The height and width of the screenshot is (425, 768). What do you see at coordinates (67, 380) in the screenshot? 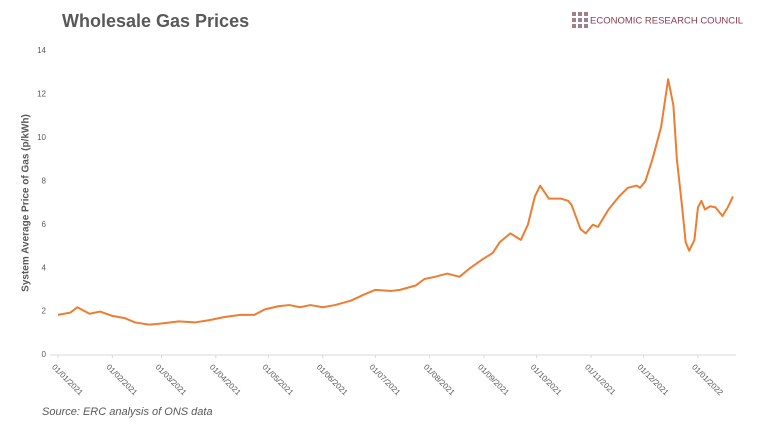
I see `x-tick-label: 01/01/2021` at bounding box center [67, 380].